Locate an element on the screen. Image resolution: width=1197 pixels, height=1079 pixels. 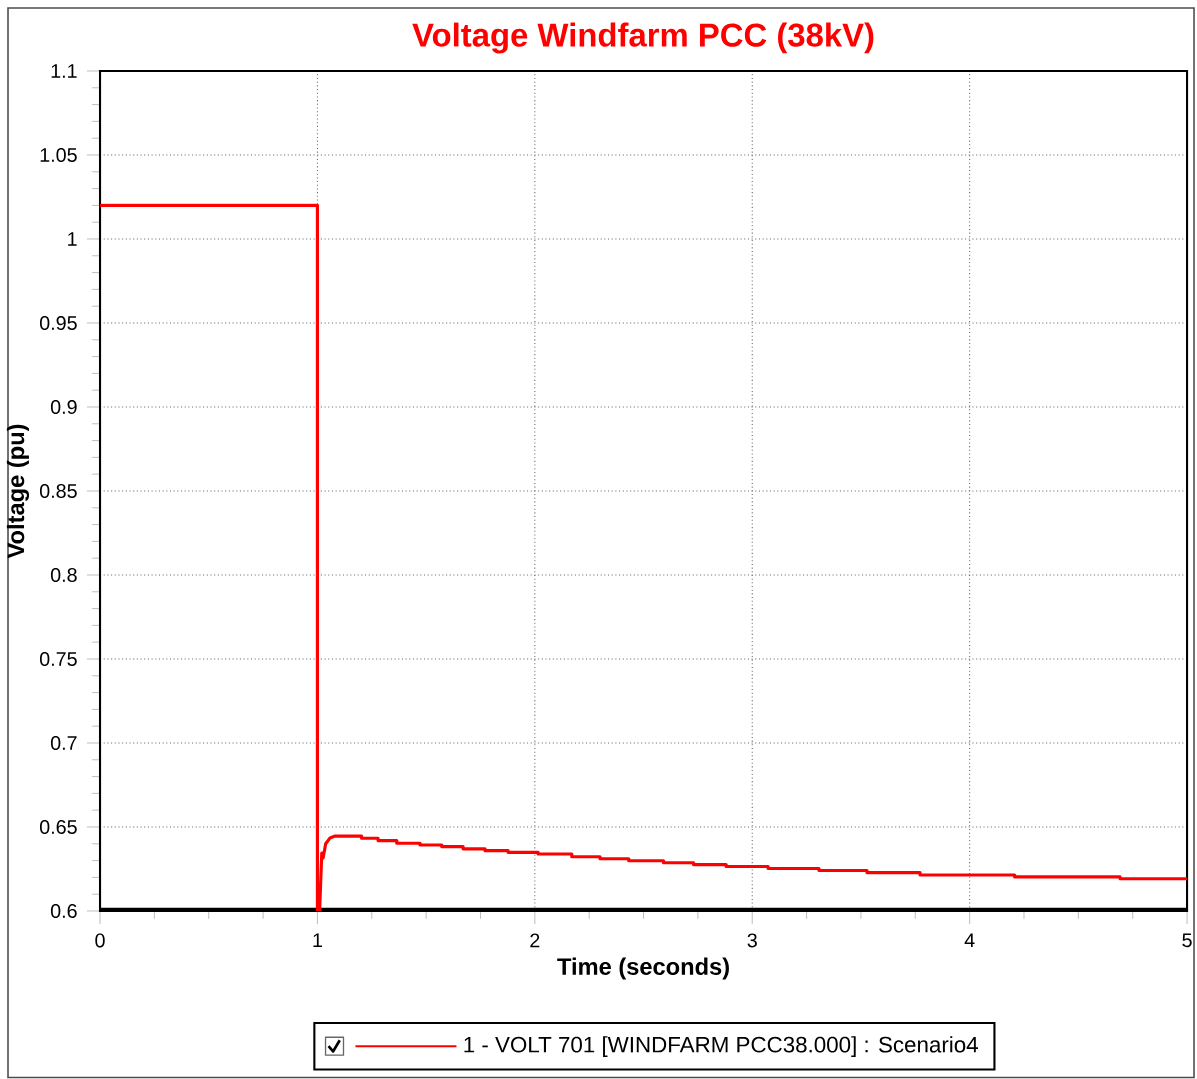
x-tick-label: 0 is located at coordinates (100, 940).